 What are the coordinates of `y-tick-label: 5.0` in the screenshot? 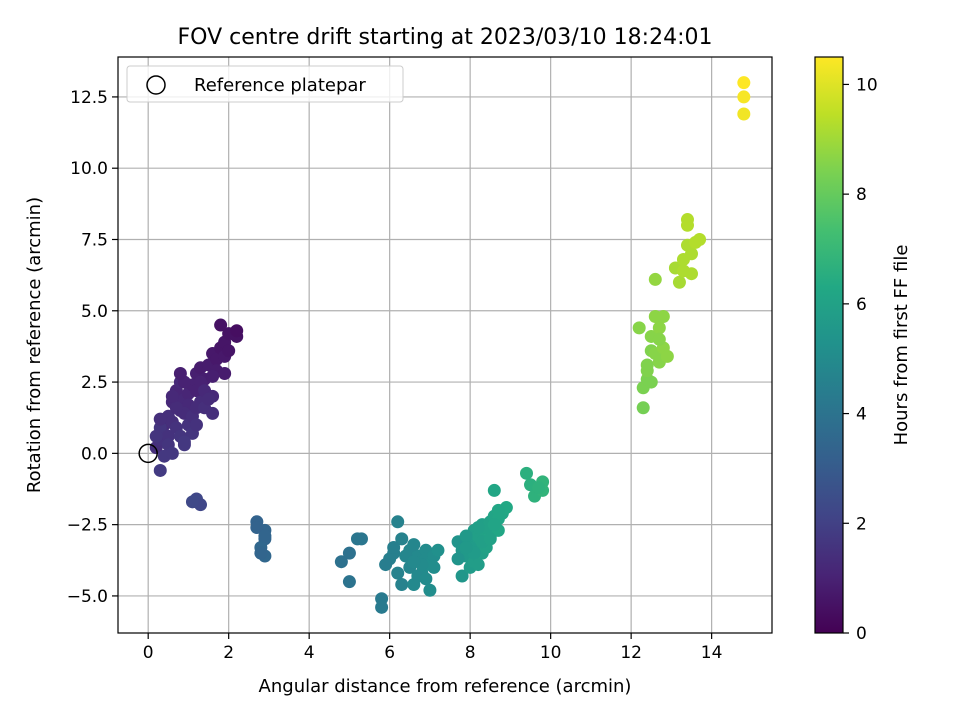 It's located at (94, 312).